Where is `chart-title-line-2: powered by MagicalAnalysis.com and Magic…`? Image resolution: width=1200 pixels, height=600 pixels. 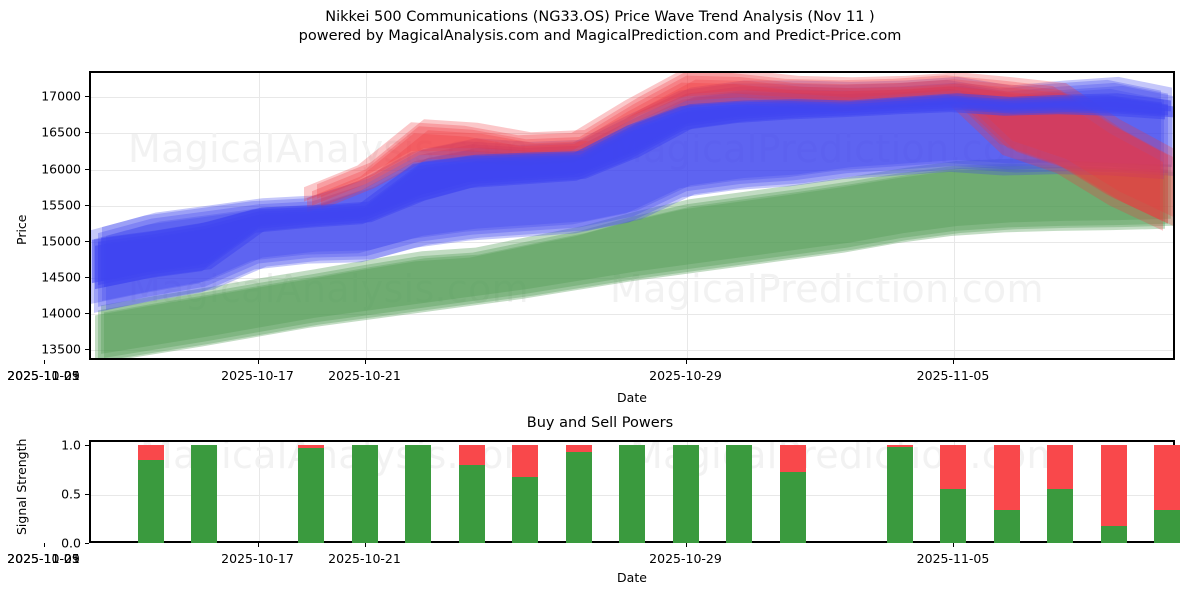
chart-title-line-2: powered by MagicalAnalysis.com and Magic… is located at coordinates (600, 36).